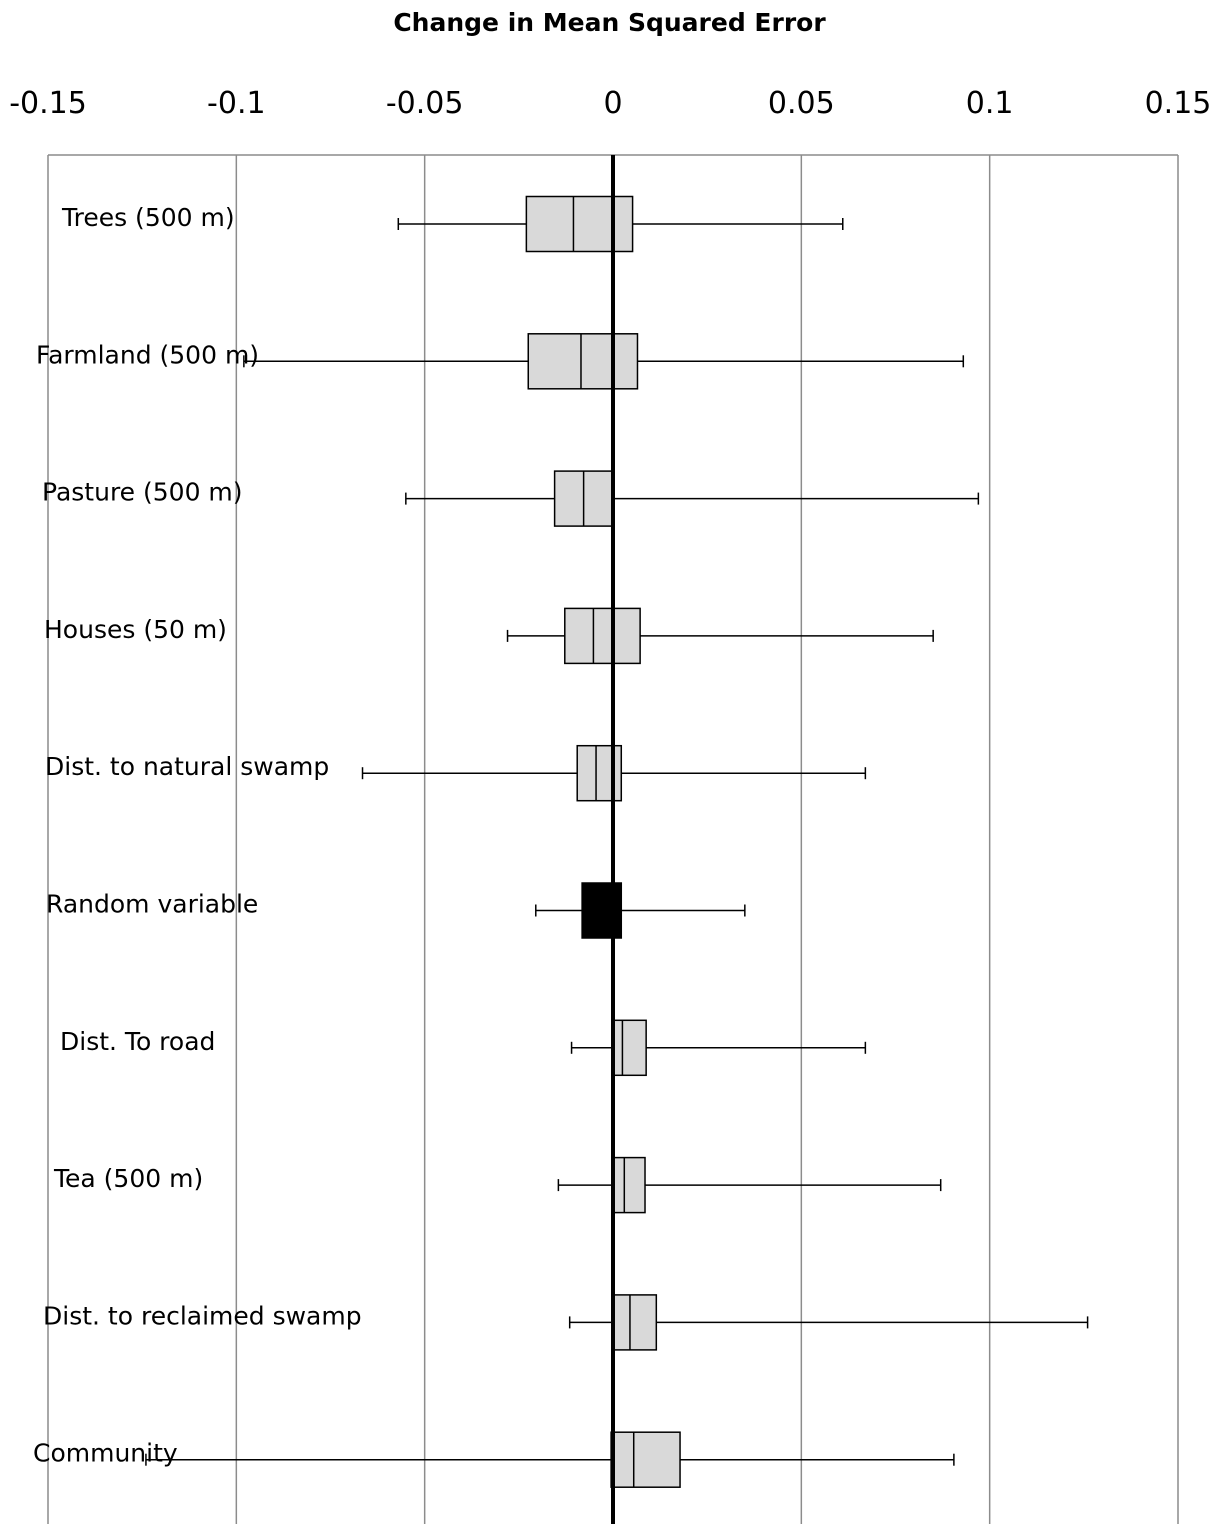 This screenshot has height=1524, width=1219. I want to click on x-tick-label: -0.05, so click(425, 103).